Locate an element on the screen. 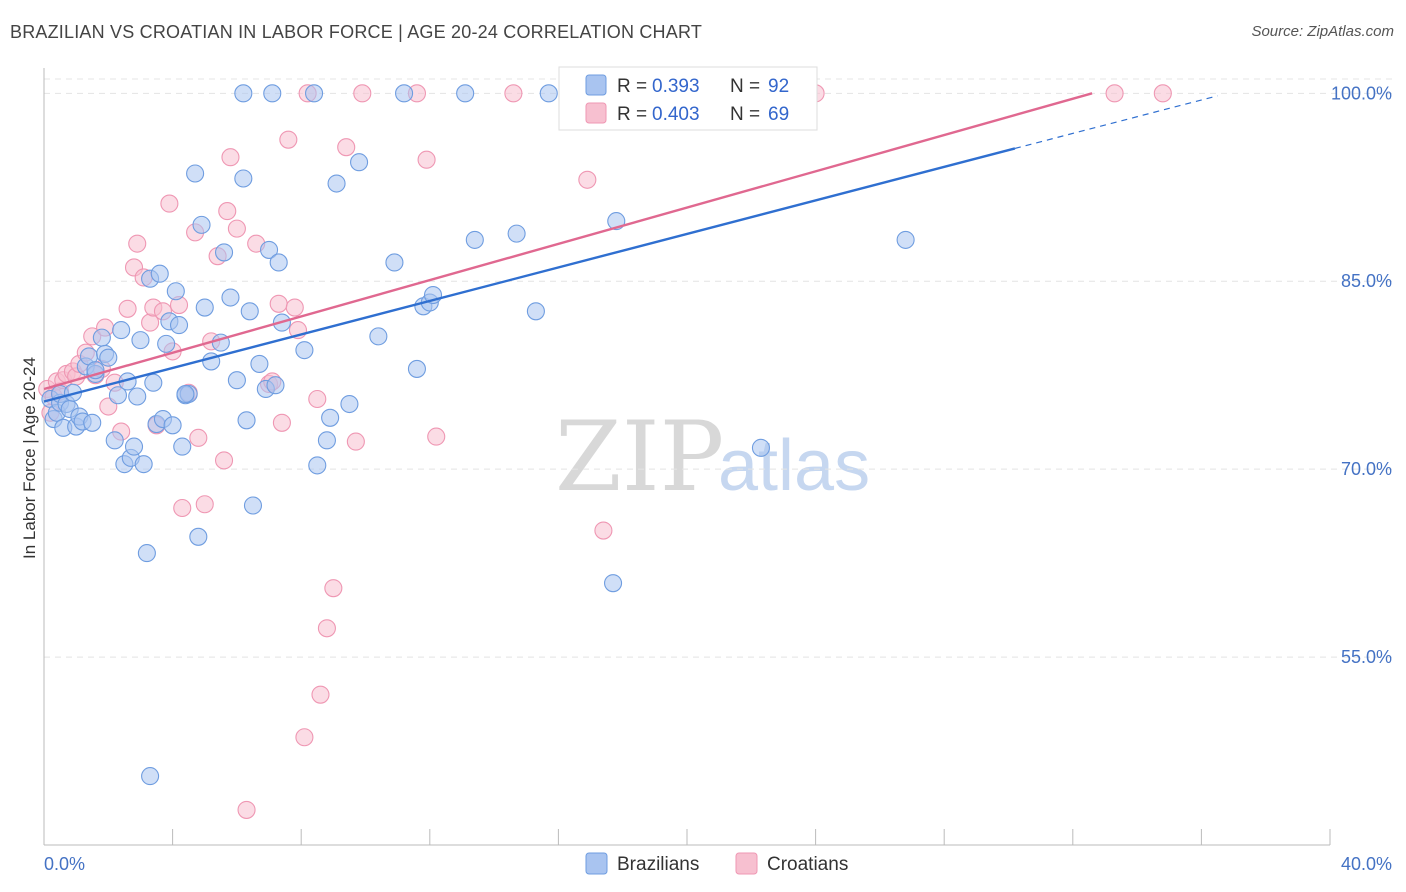  legend-swatch-brazilians-bottom is located at coordinates (596, 863).